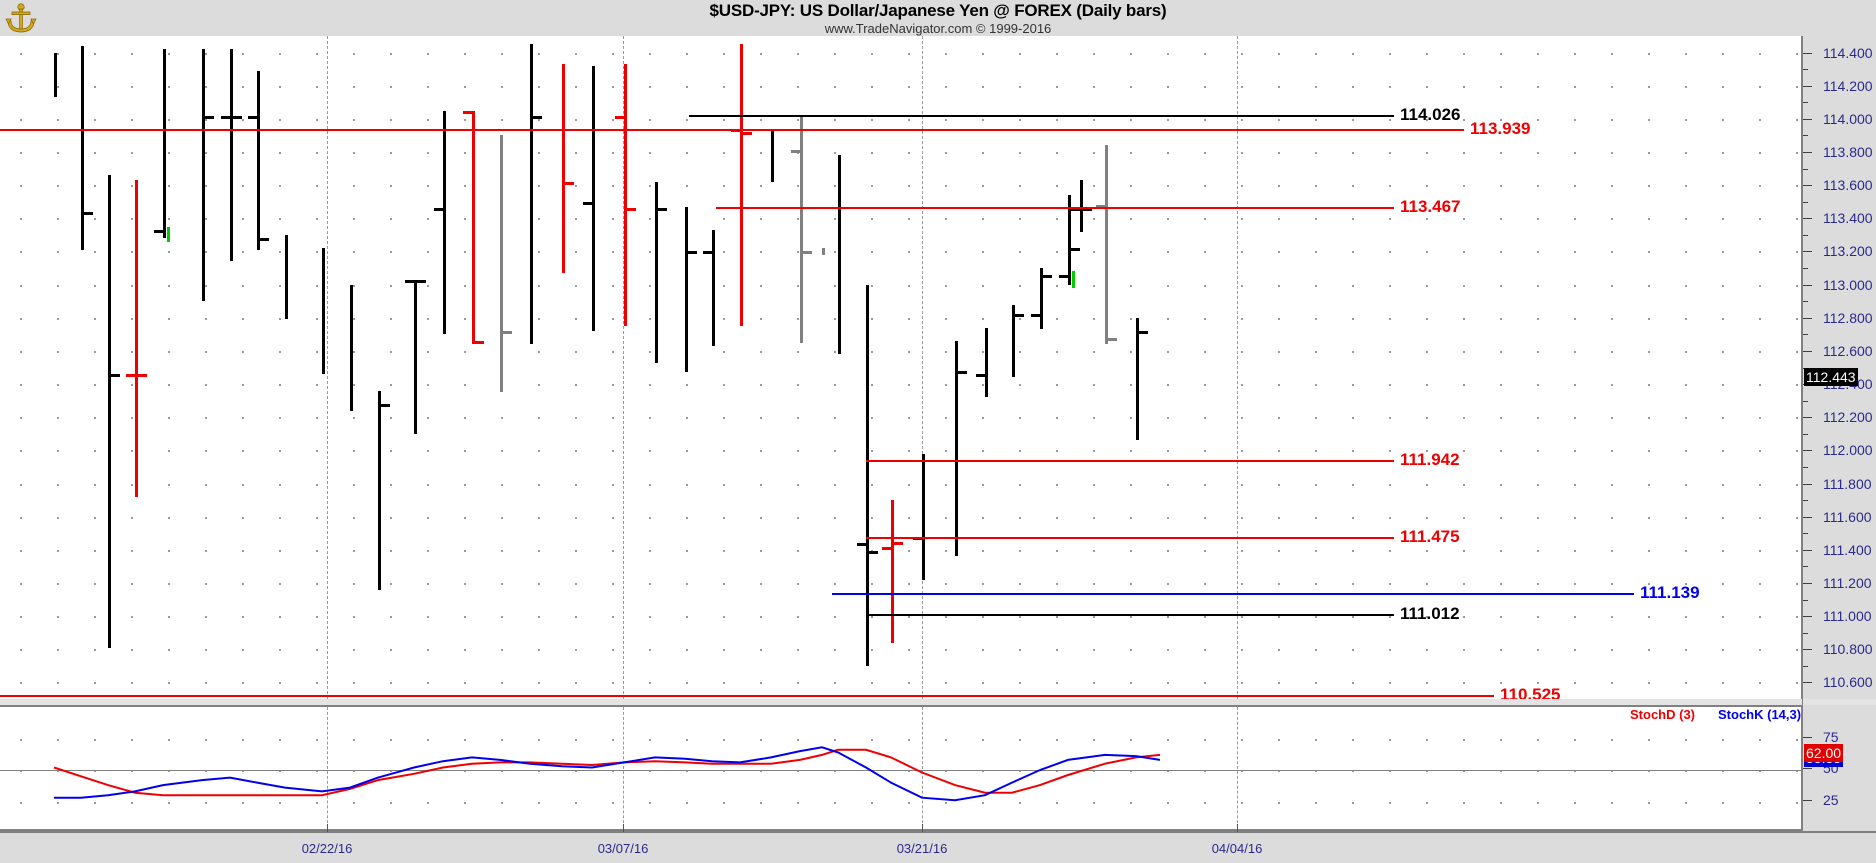  What do you see at coordinates (1760, 714) in the screenshot?
I see `stoch-legend-item: StochK (14,3)` at bounding box center [1760, 714].